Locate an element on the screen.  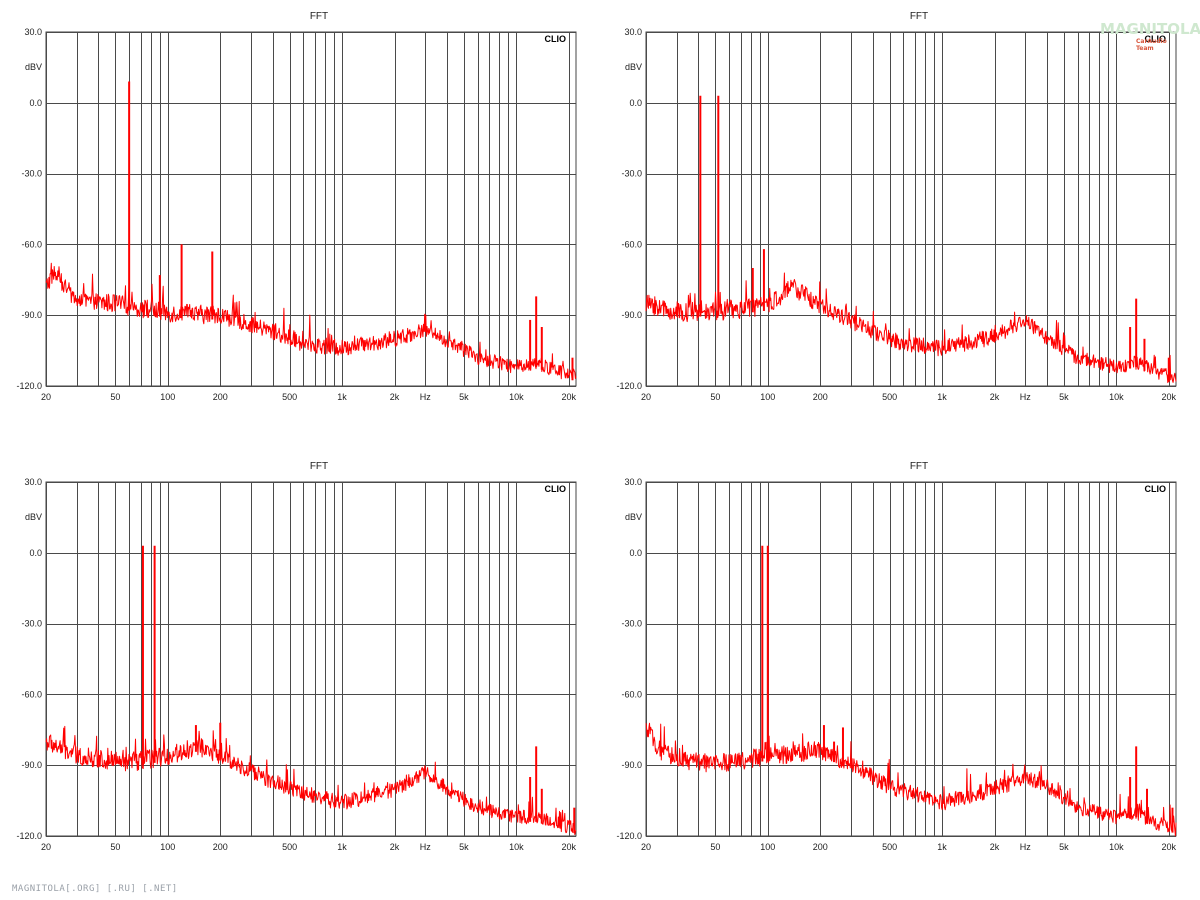
logo-text: MAGNITOLA is located at coordinates (1150, 29).